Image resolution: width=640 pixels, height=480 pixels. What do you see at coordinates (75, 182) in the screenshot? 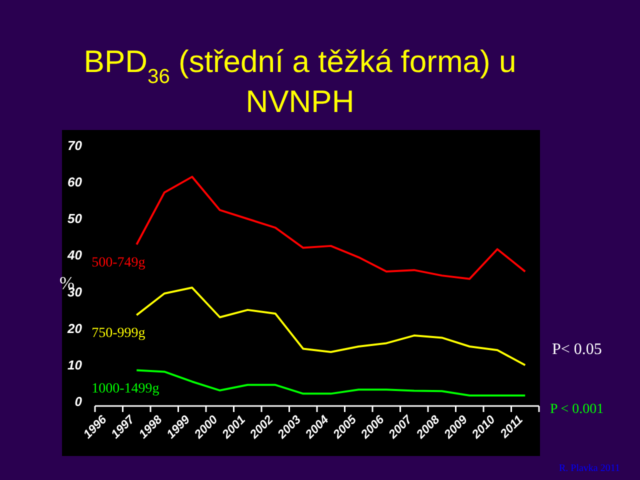
I see `y-tick-label: 60` at bounding box center [75, 182].